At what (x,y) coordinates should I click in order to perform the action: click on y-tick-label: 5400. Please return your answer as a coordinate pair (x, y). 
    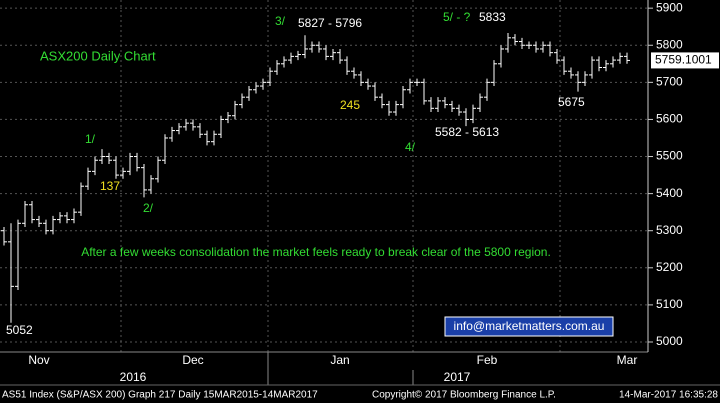
    Looking at the image, I should click on (669, 193).